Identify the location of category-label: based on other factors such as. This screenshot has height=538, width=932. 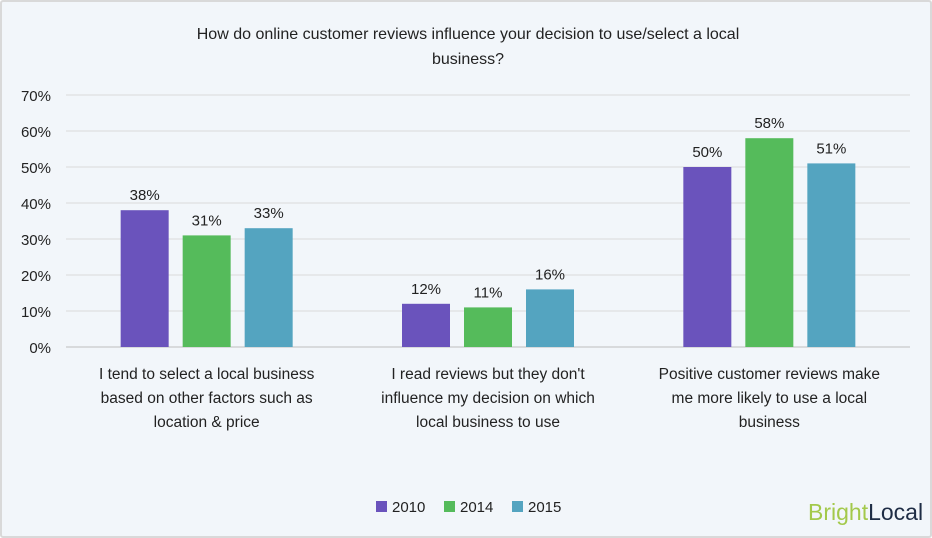
(207, 398).